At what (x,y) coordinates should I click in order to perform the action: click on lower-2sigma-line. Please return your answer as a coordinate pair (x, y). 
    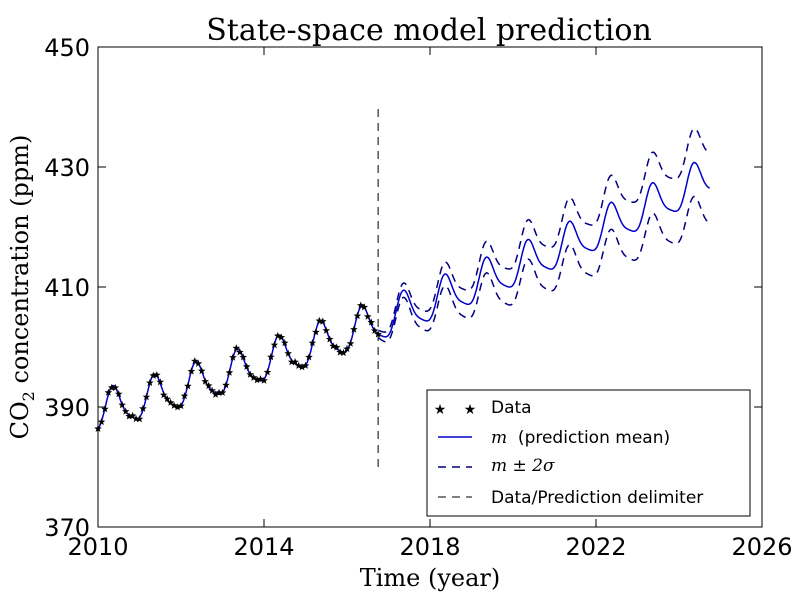
    Looking at the image, I should click on (544, 269).